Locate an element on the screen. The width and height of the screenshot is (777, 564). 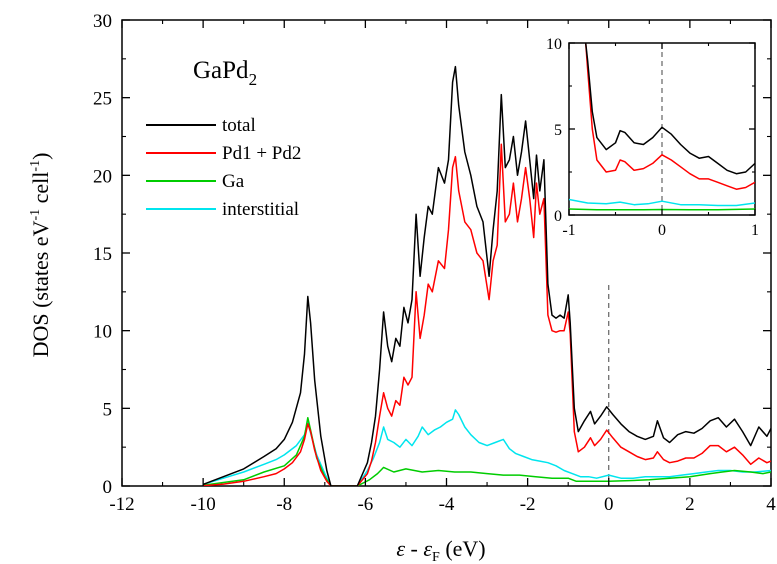
main-y-tick-label: 0 is located at coordinates (108, 487).